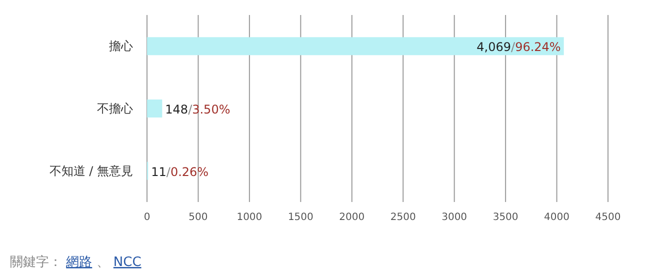 Image resolution: width=656 pixels, height=280 pixels. Describe the element at coordinates (115, 109) in the screenshot. I see `y-tick-label: 不擔心` at that location.